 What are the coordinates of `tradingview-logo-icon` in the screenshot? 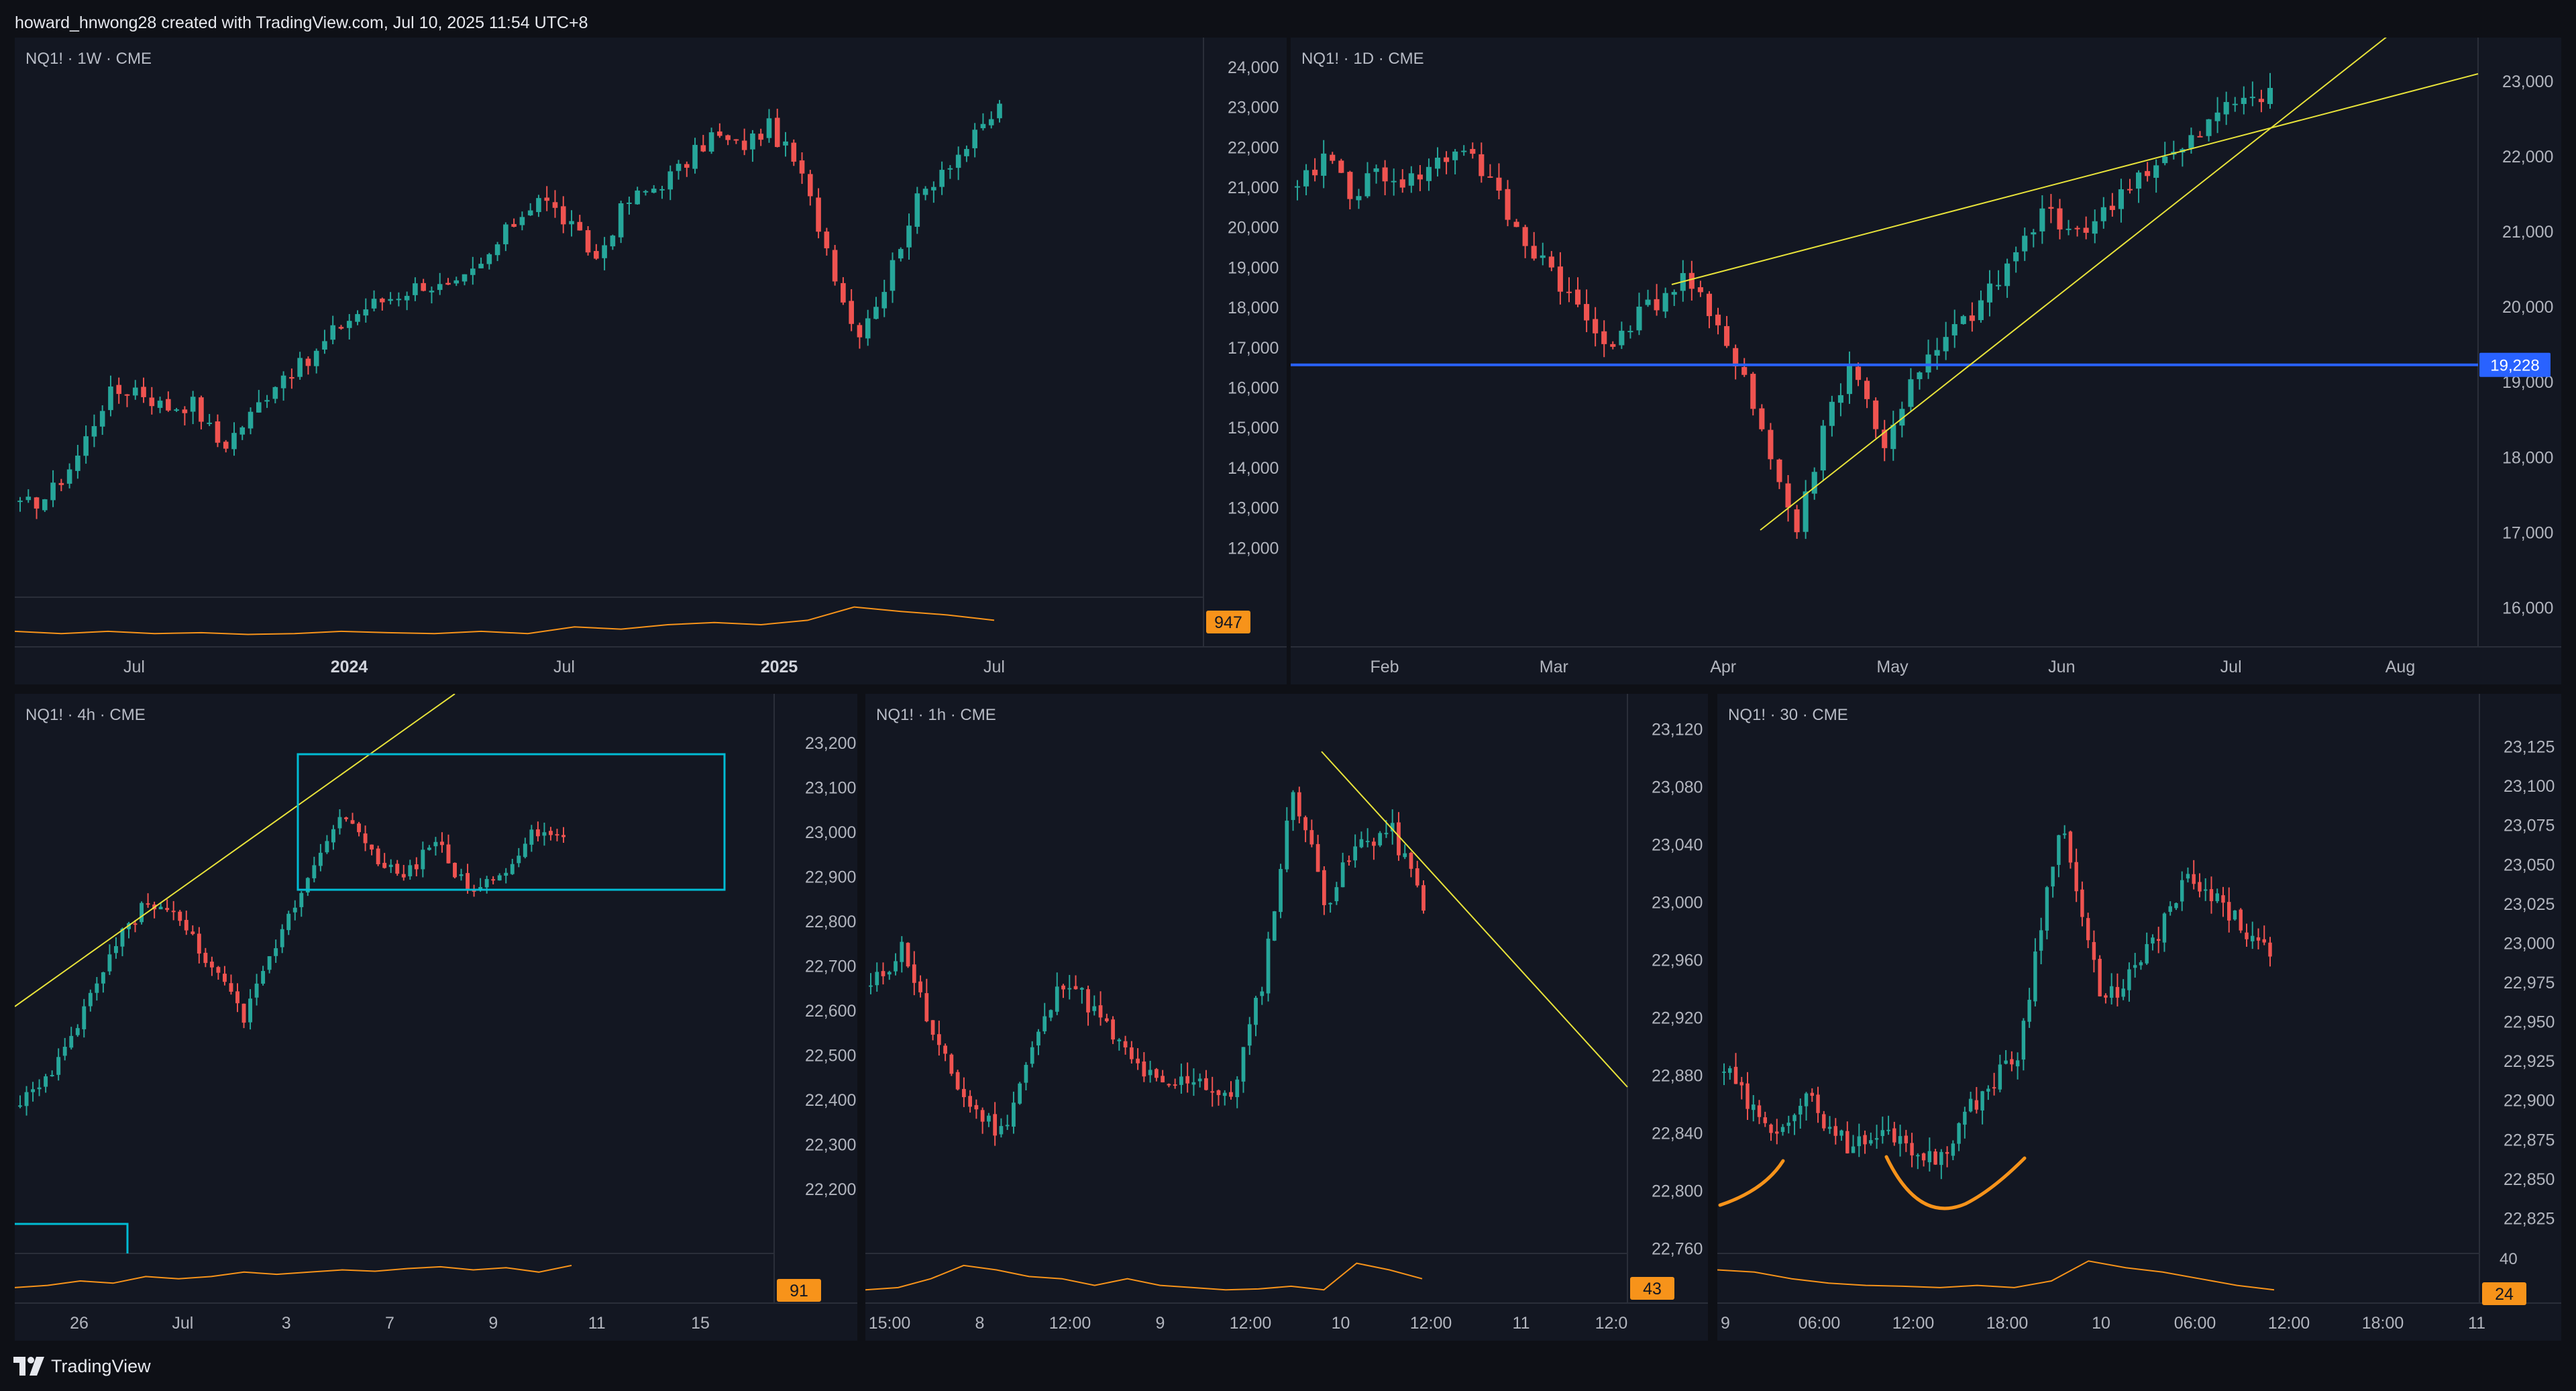 It's located at (28, 1366).